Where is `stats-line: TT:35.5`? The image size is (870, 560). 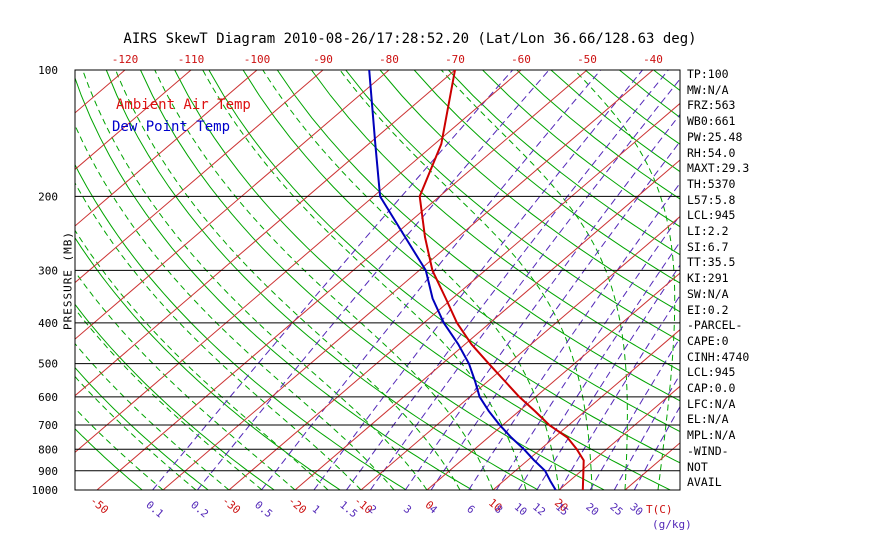 stats-line: TT:35.5 is located at coordinates (711, 262).